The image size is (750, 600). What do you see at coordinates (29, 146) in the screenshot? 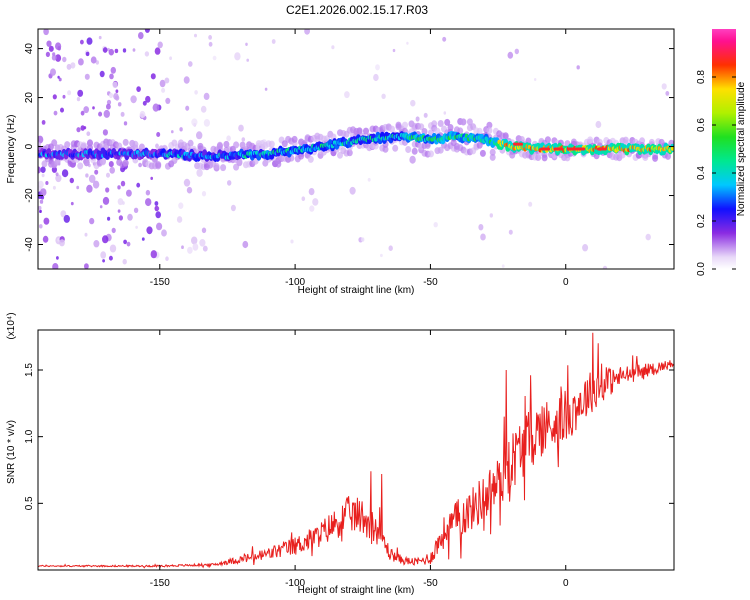
I see `y-tick-label: 0` at bounding box center [29, 146].